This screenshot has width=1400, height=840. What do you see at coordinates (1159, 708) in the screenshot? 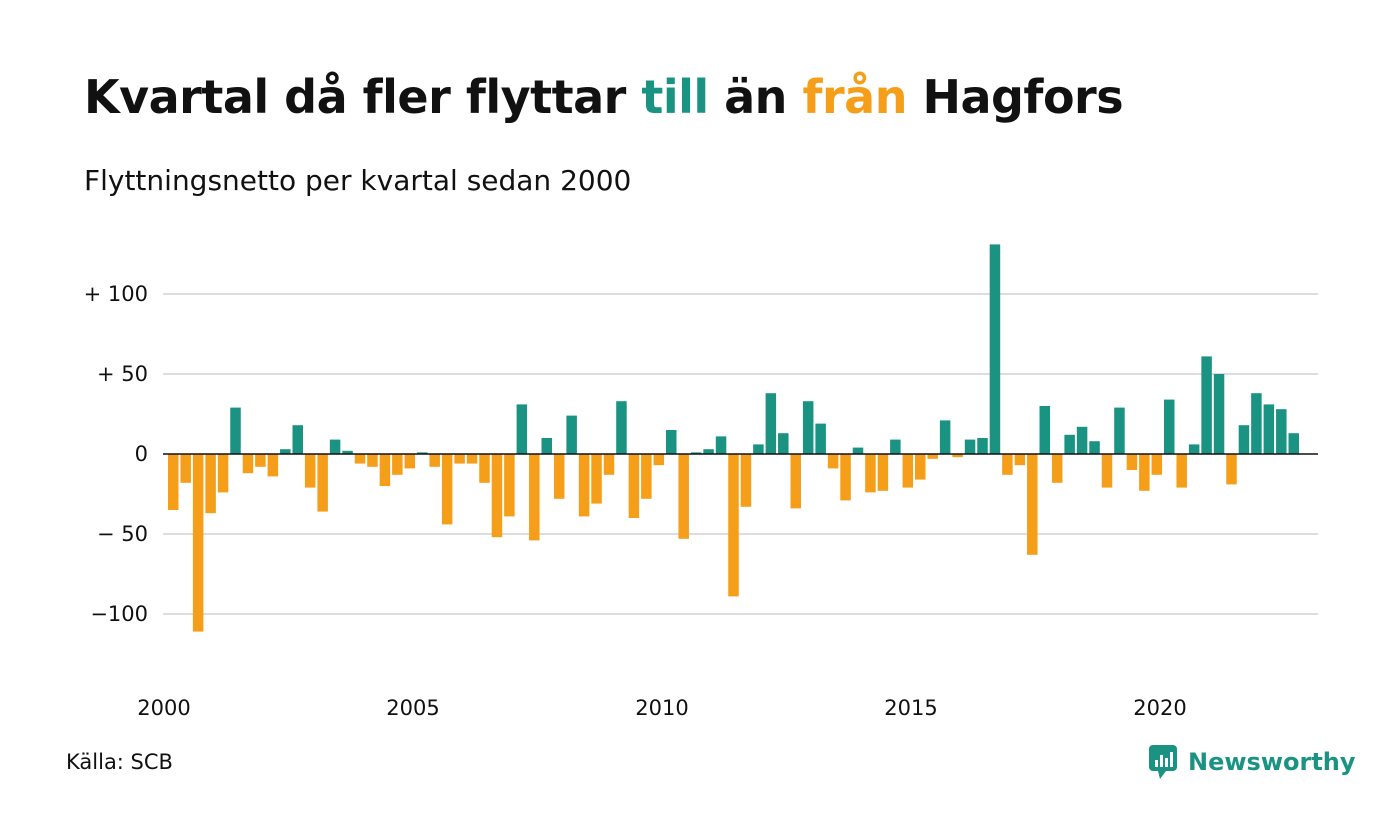
I see `x-tick-label: 2020` at bounding box center [1159, 708].